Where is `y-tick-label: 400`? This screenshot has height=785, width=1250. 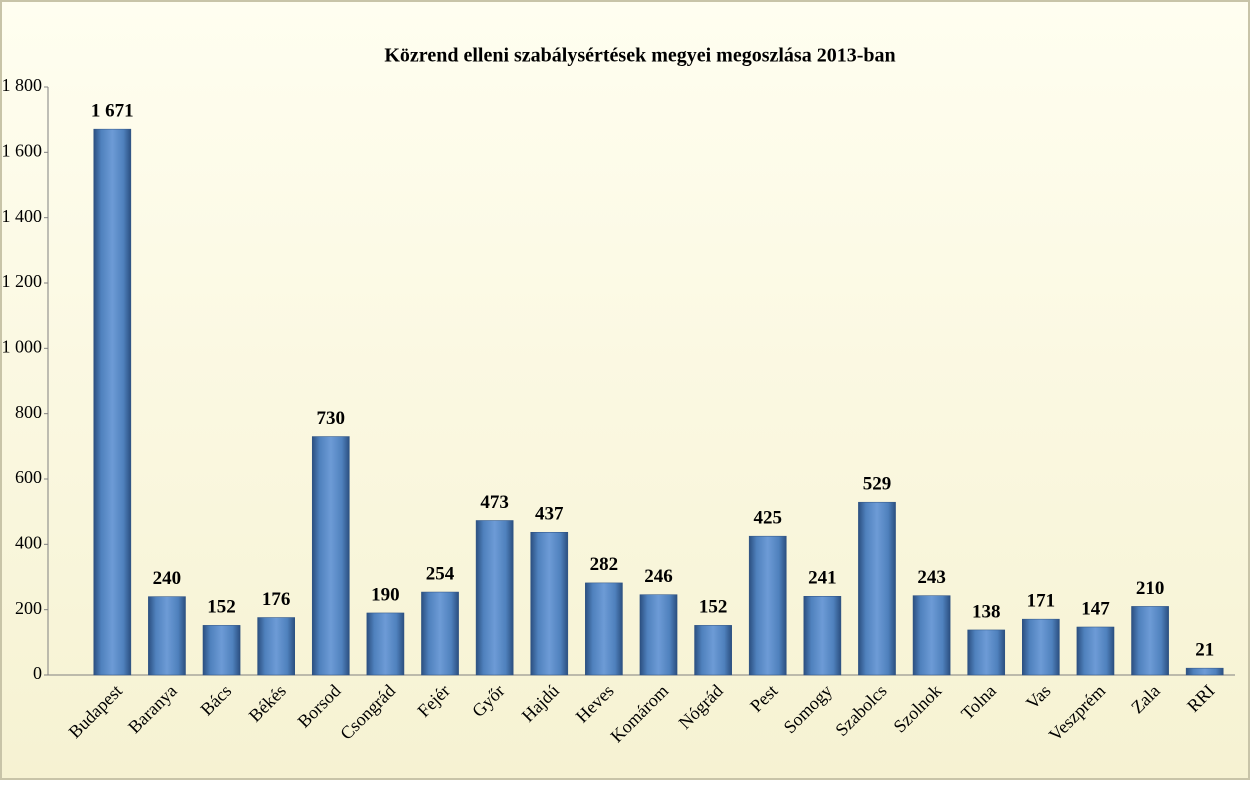
y-tick-label: 400 is located at coordinates (28, 542).